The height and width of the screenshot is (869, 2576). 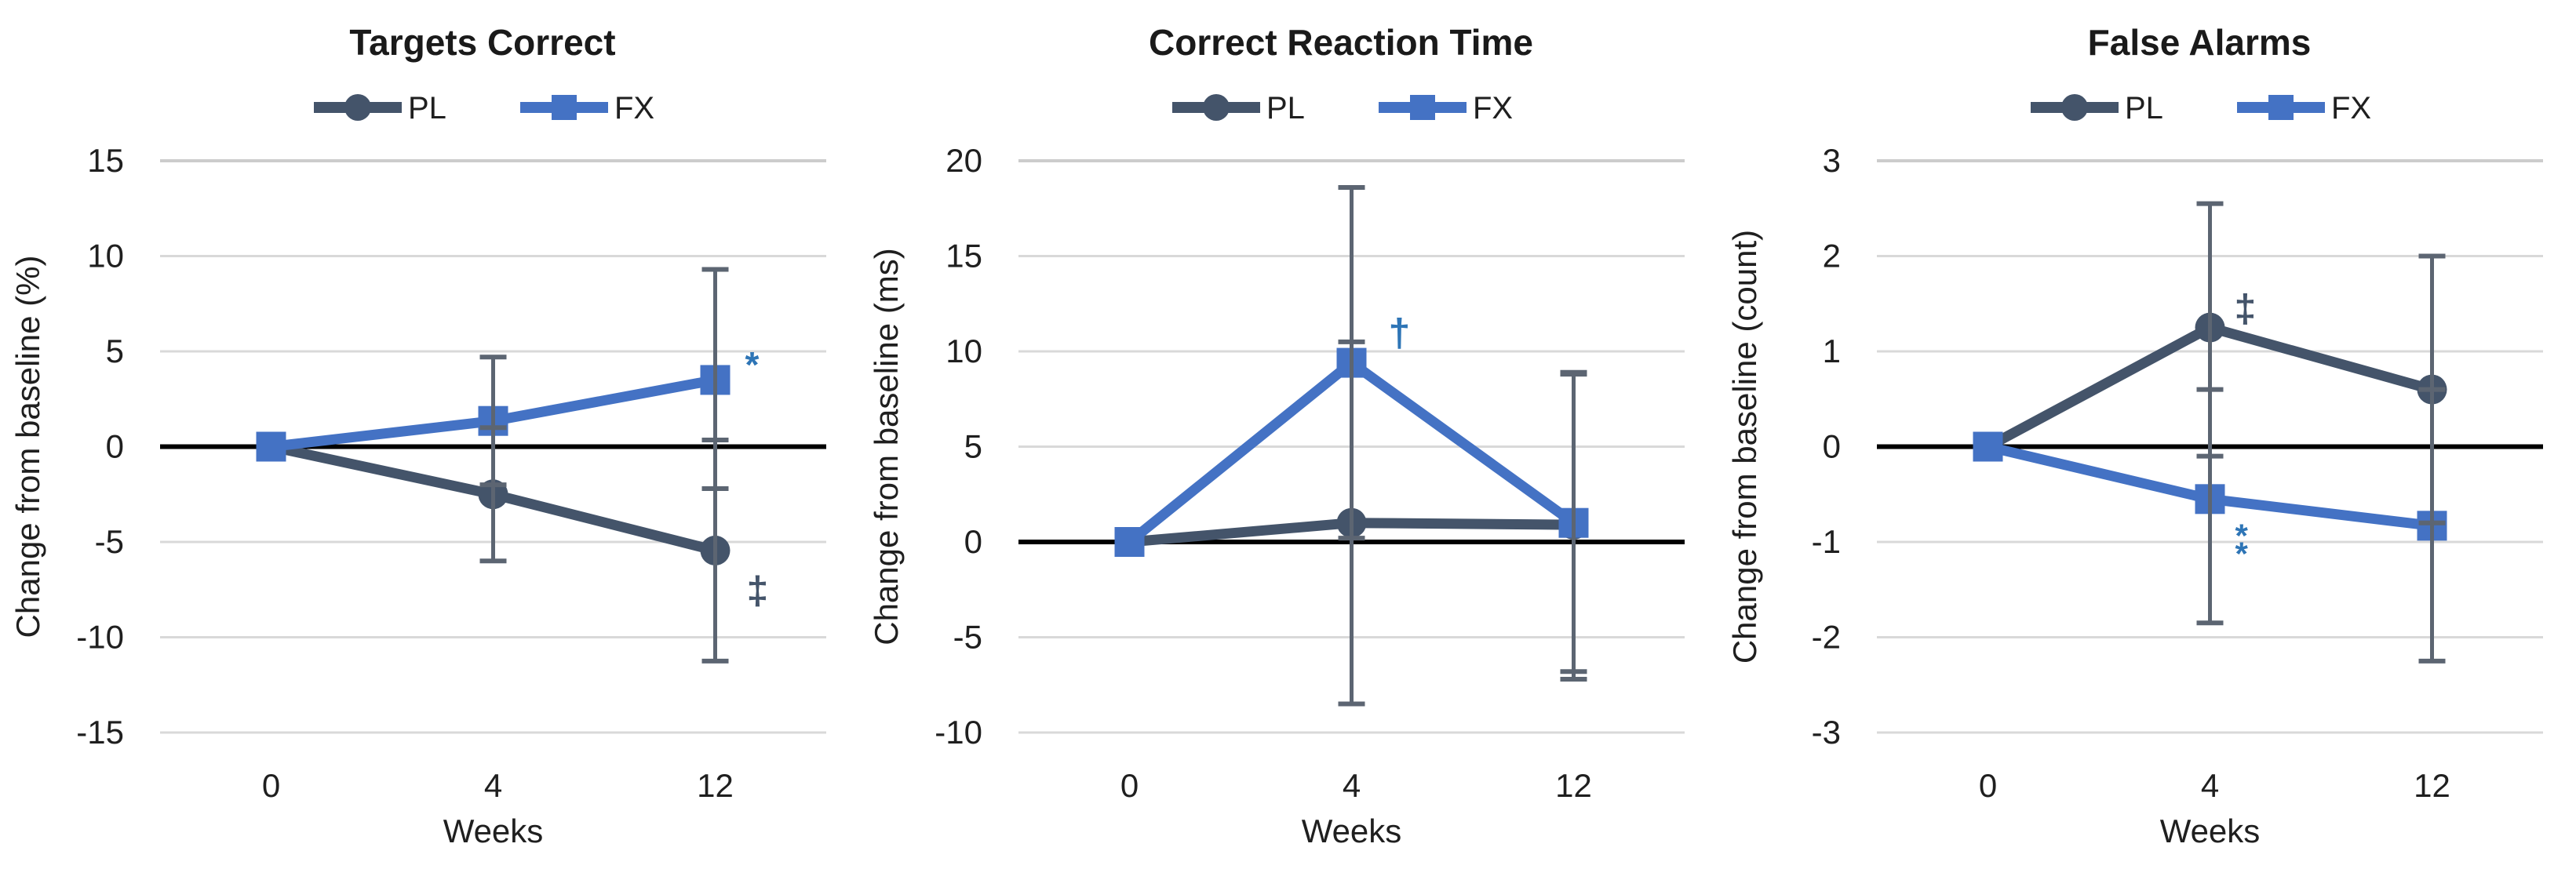 What do you see at coordinates (27, 447) in the screenshot?
I see `y-axis-title: Change from baseline (%)` at bounding box center [27, 447].